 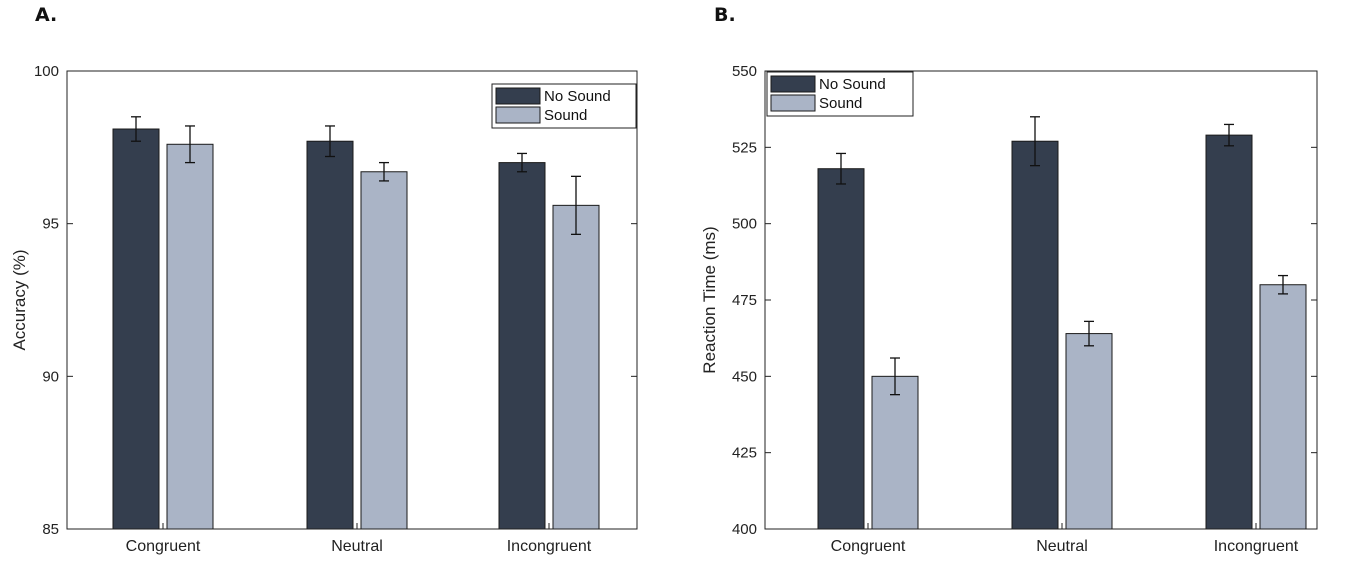 What do you see at coordinates (50, 224) in the screenshot?
I see `y-tick-label: 95` at bounding box center [50, 224].